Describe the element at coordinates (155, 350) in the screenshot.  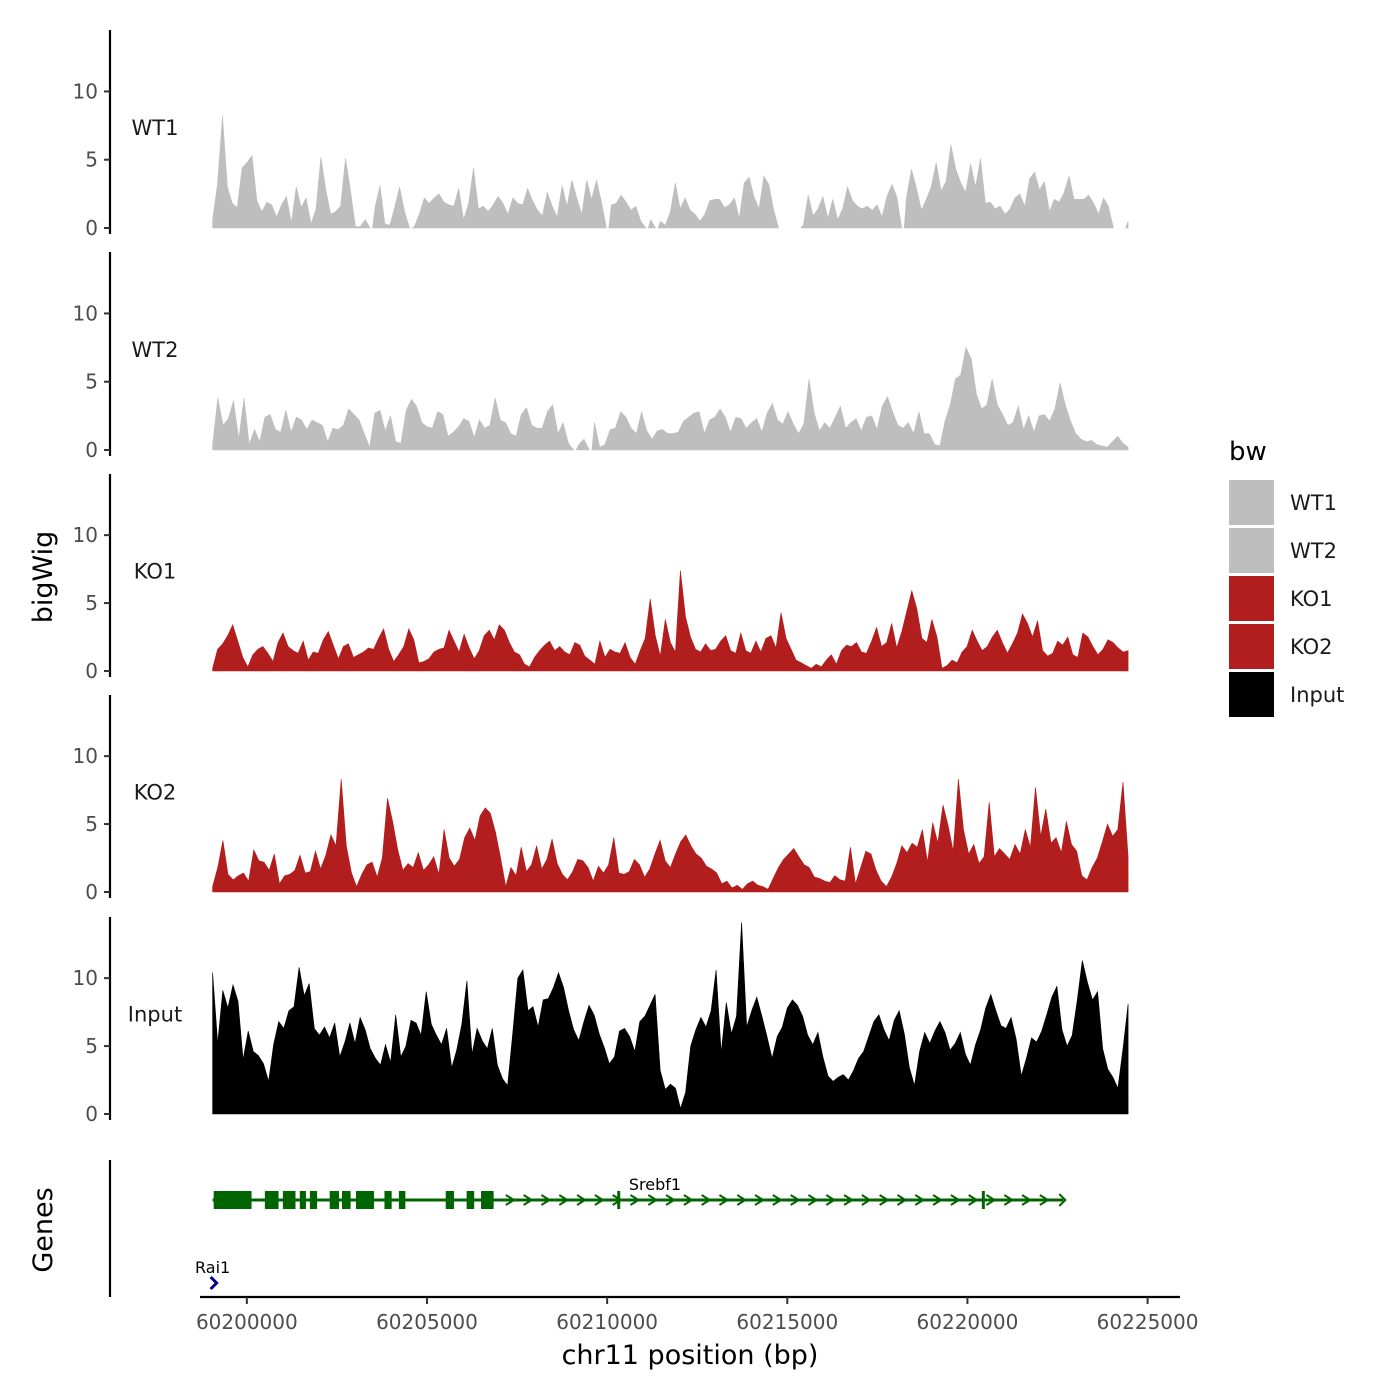
I see `track-label: WT2` at that location.